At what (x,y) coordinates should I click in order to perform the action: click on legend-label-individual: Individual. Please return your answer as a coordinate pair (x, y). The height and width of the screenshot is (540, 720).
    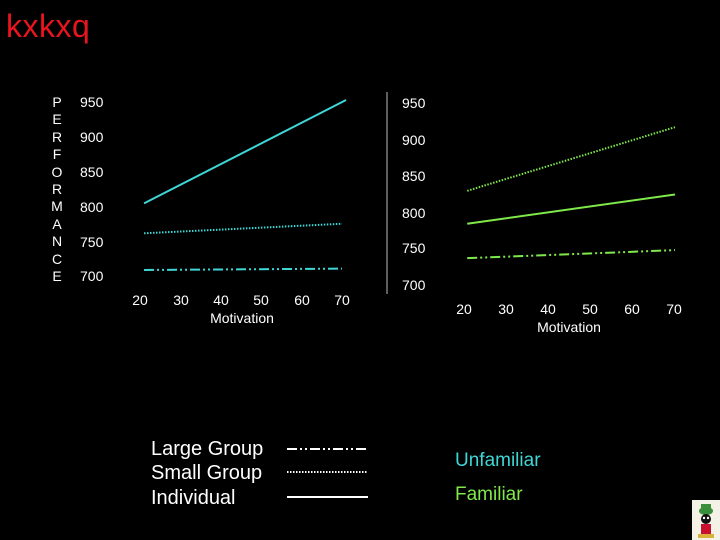
    Looking at the image, I should click on (193, 498).